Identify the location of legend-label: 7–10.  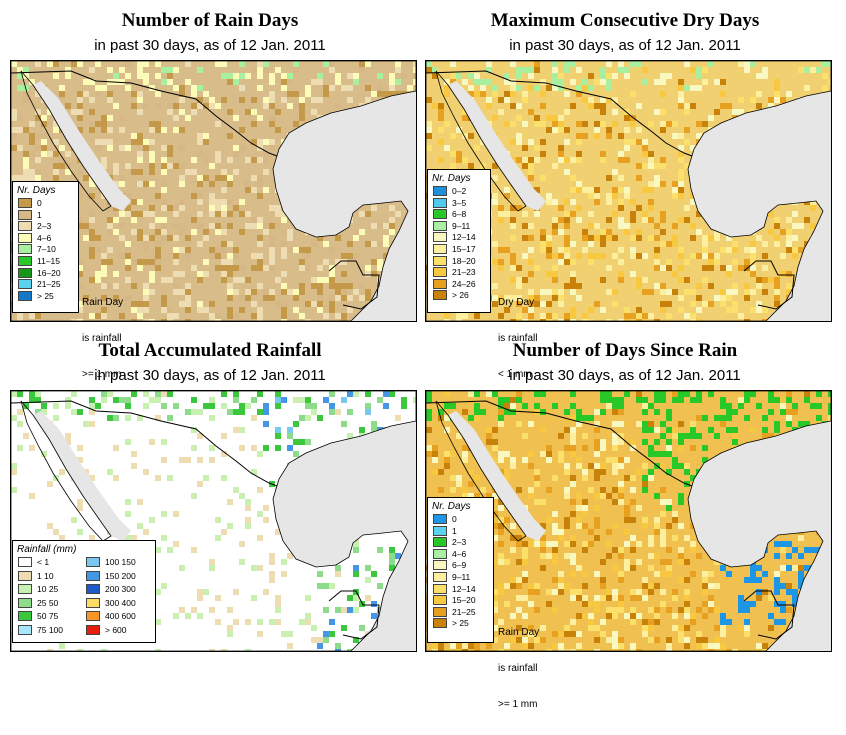
(46, 249).